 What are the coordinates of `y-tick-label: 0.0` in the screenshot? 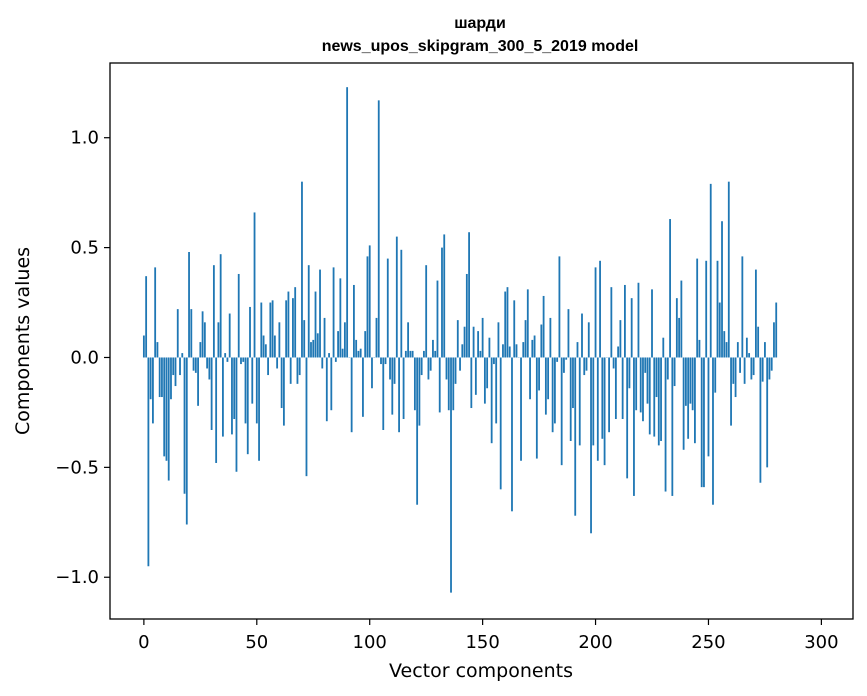 It's located at (84, 357).